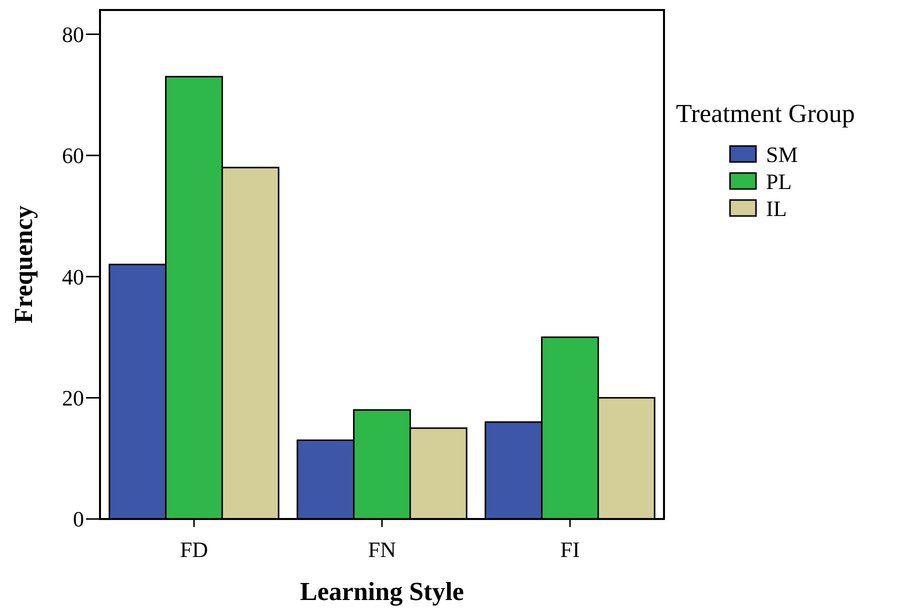 Image resolution: width=899 pixels, height=609 pixels. I want to click on x-axis-title: Learning Style, so click(382, 591).